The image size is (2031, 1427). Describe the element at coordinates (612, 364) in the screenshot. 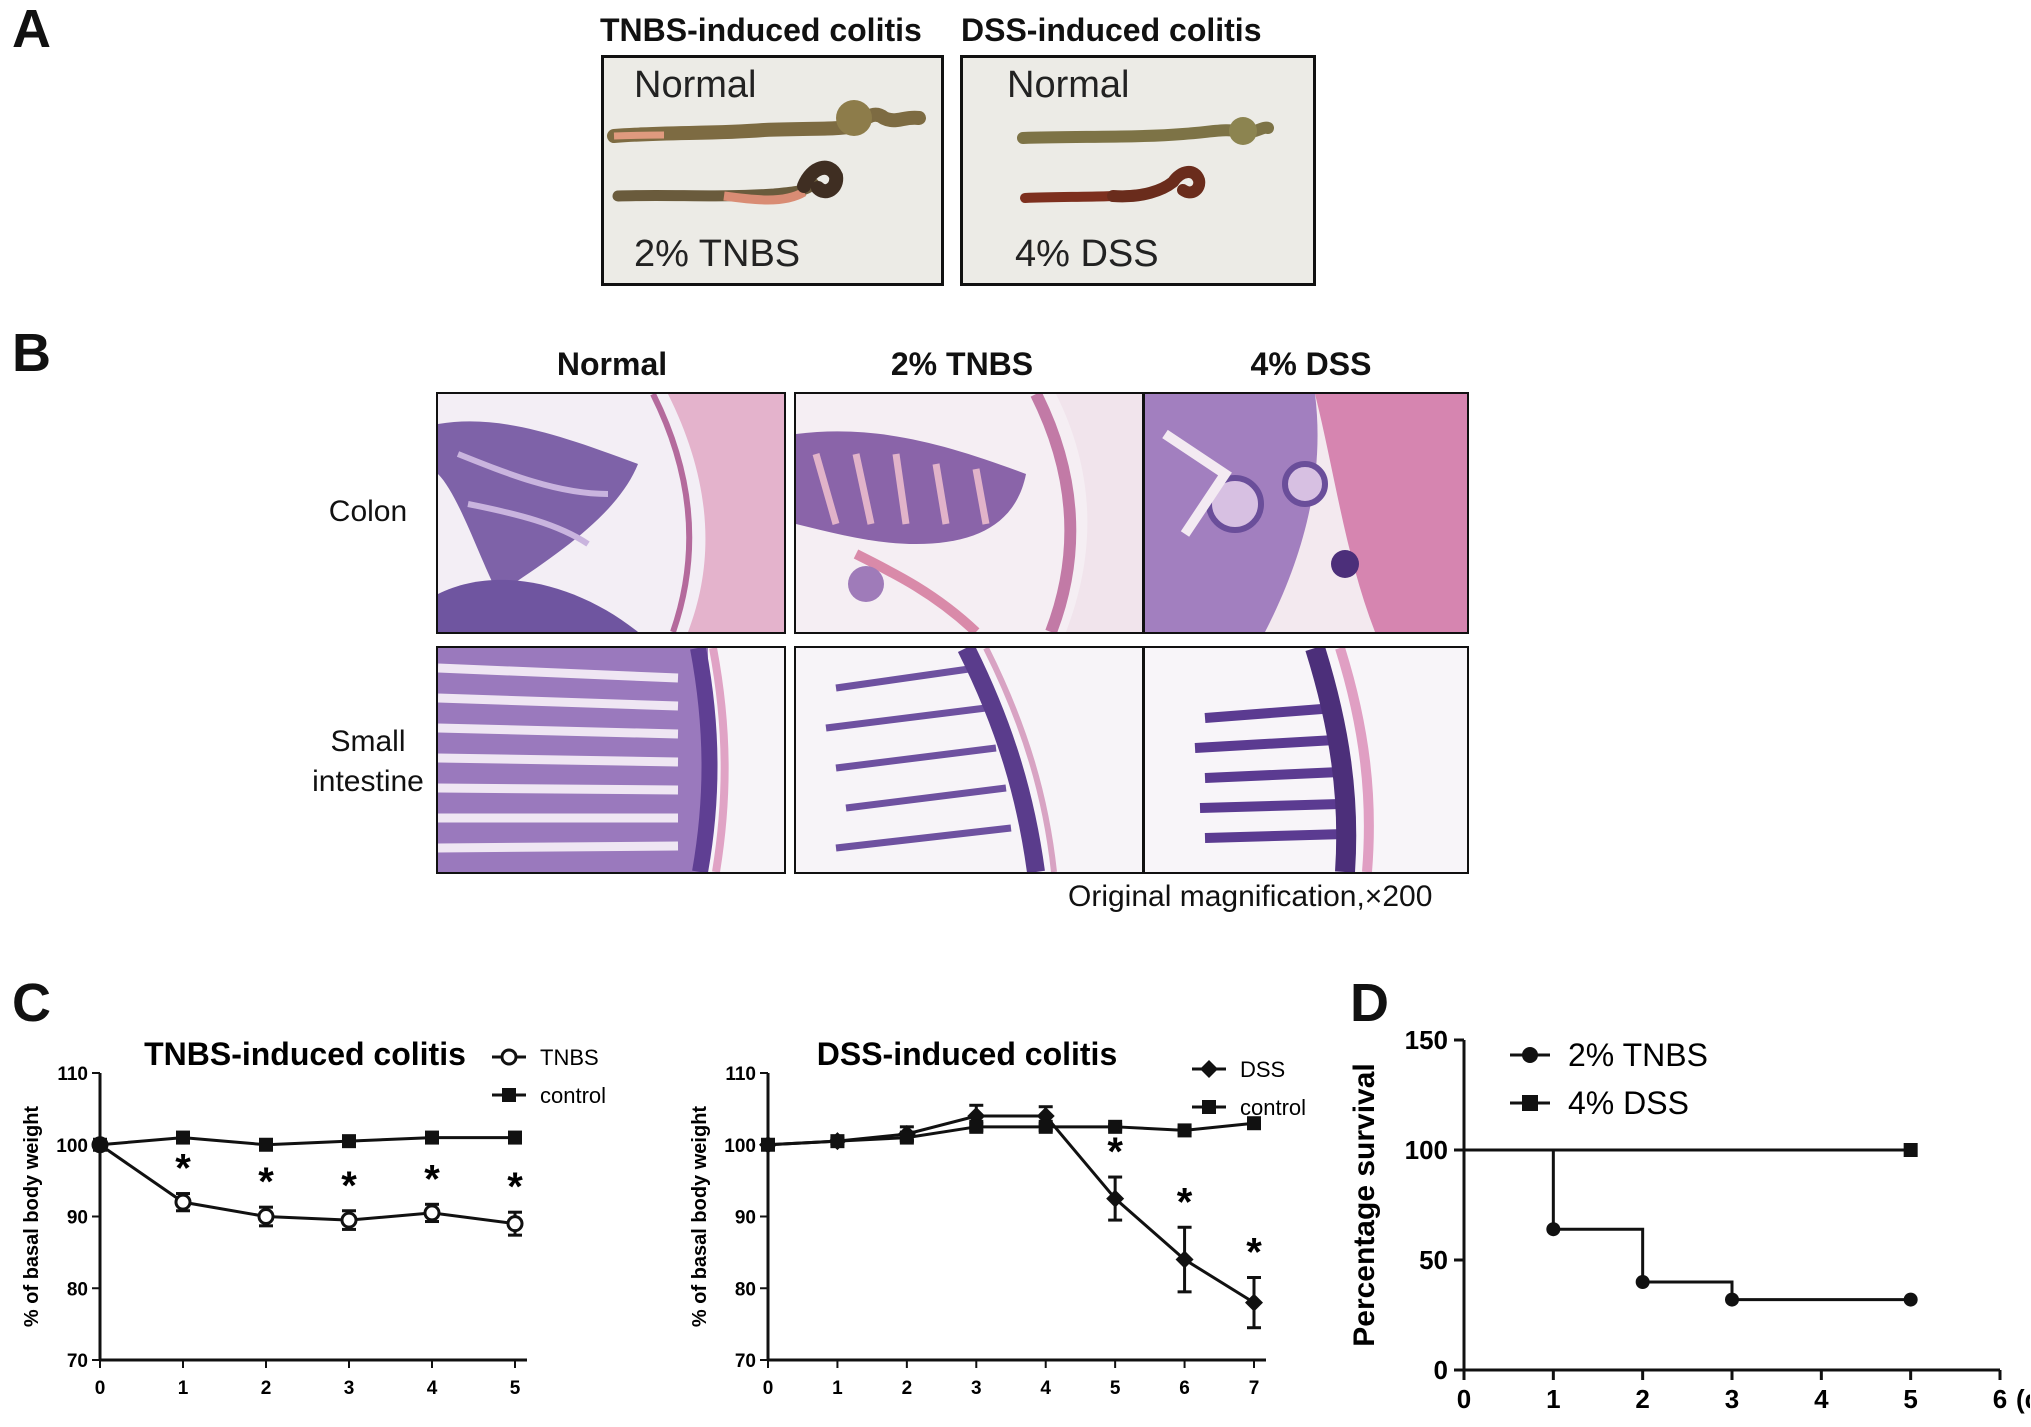

I see `histology-col-normal: Normal` at that location.